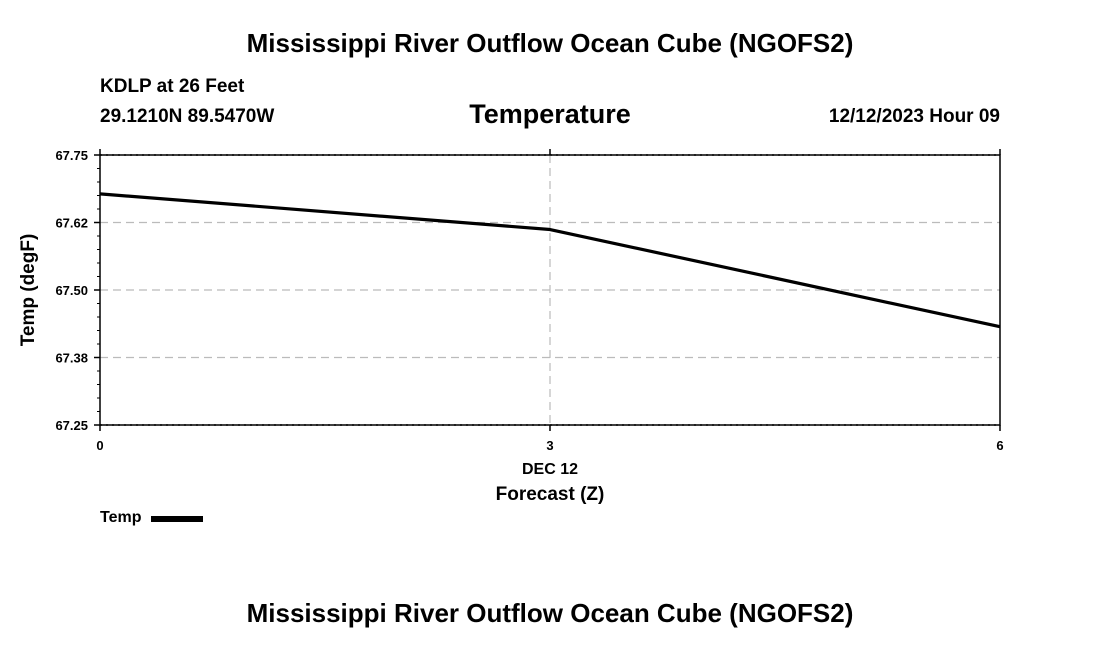 This screenshot has height=650, width=1100. What do you see at coordinates (71, 290) in the screenshot?
I see `y-tick-label: 67.50` at bounding box center [71, 290].